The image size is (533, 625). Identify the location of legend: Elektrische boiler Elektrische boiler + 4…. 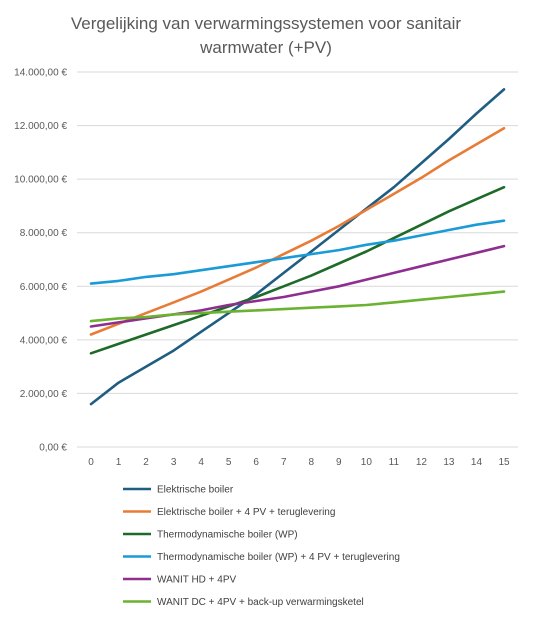
(261, 546).